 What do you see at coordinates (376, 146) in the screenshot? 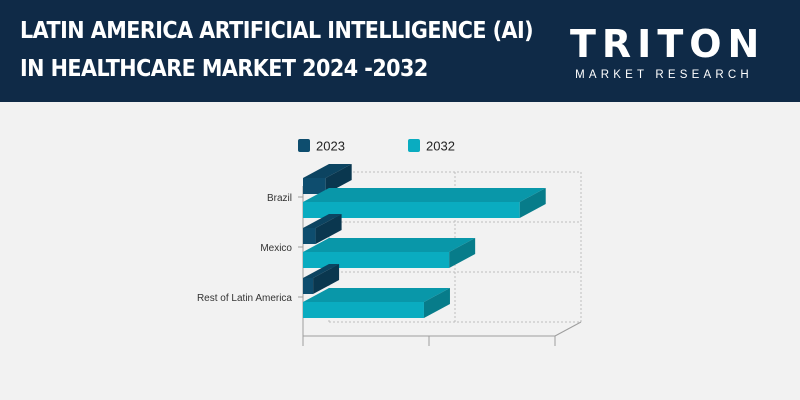
I see `chart-legend: 2023 2032` at bounding box center [376, 146].